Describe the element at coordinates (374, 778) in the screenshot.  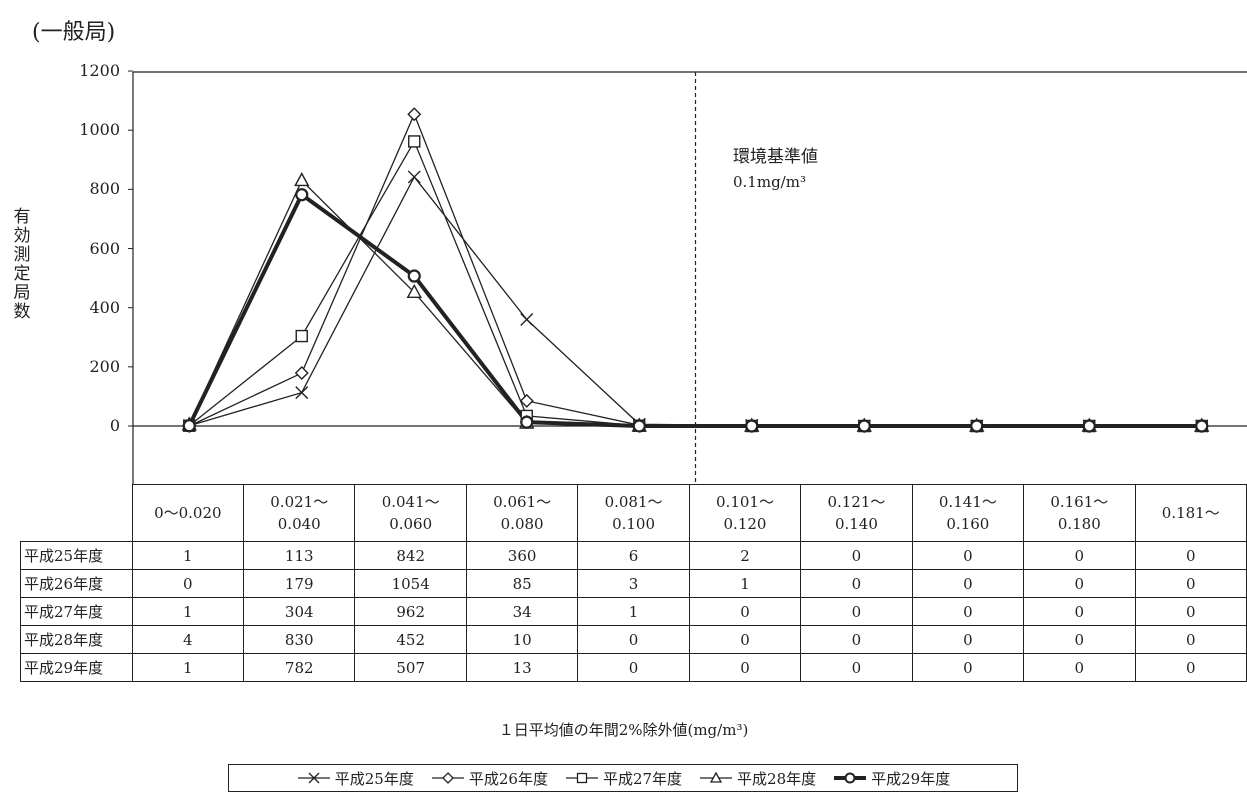
I see `legend-label: 平成25年度` at that location.